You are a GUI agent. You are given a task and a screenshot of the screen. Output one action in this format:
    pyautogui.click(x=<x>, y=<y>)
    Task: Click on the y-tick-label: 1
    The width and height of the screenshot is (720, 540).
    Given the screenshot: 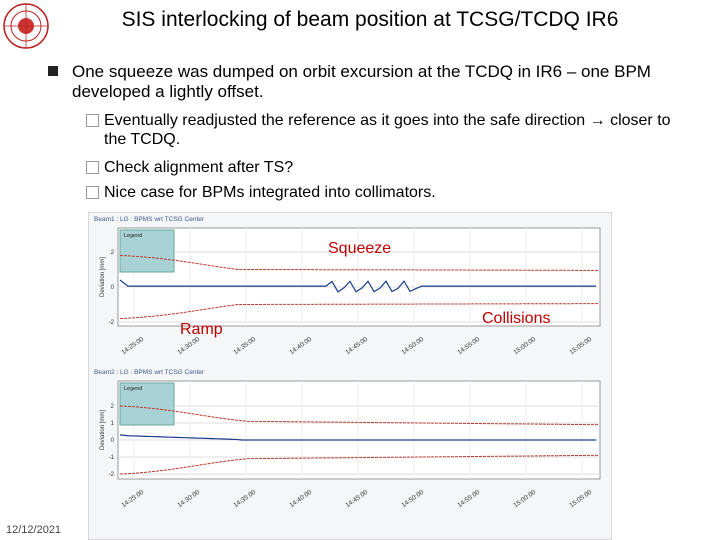 What is the action you would take?
    pyautogui.click(x=113, y=424)
    